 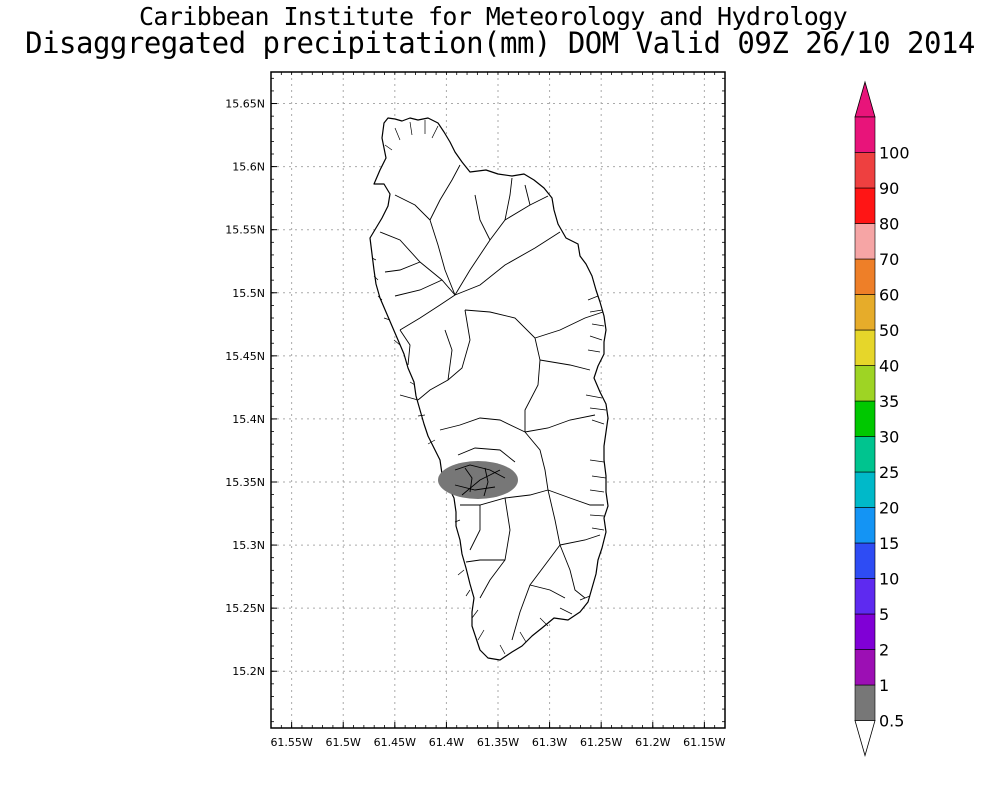 What do you see at coordinates (248, 671) in the screenshot?
I see `lat-tick-label: 15.2N` at bounding box center [248, 671].